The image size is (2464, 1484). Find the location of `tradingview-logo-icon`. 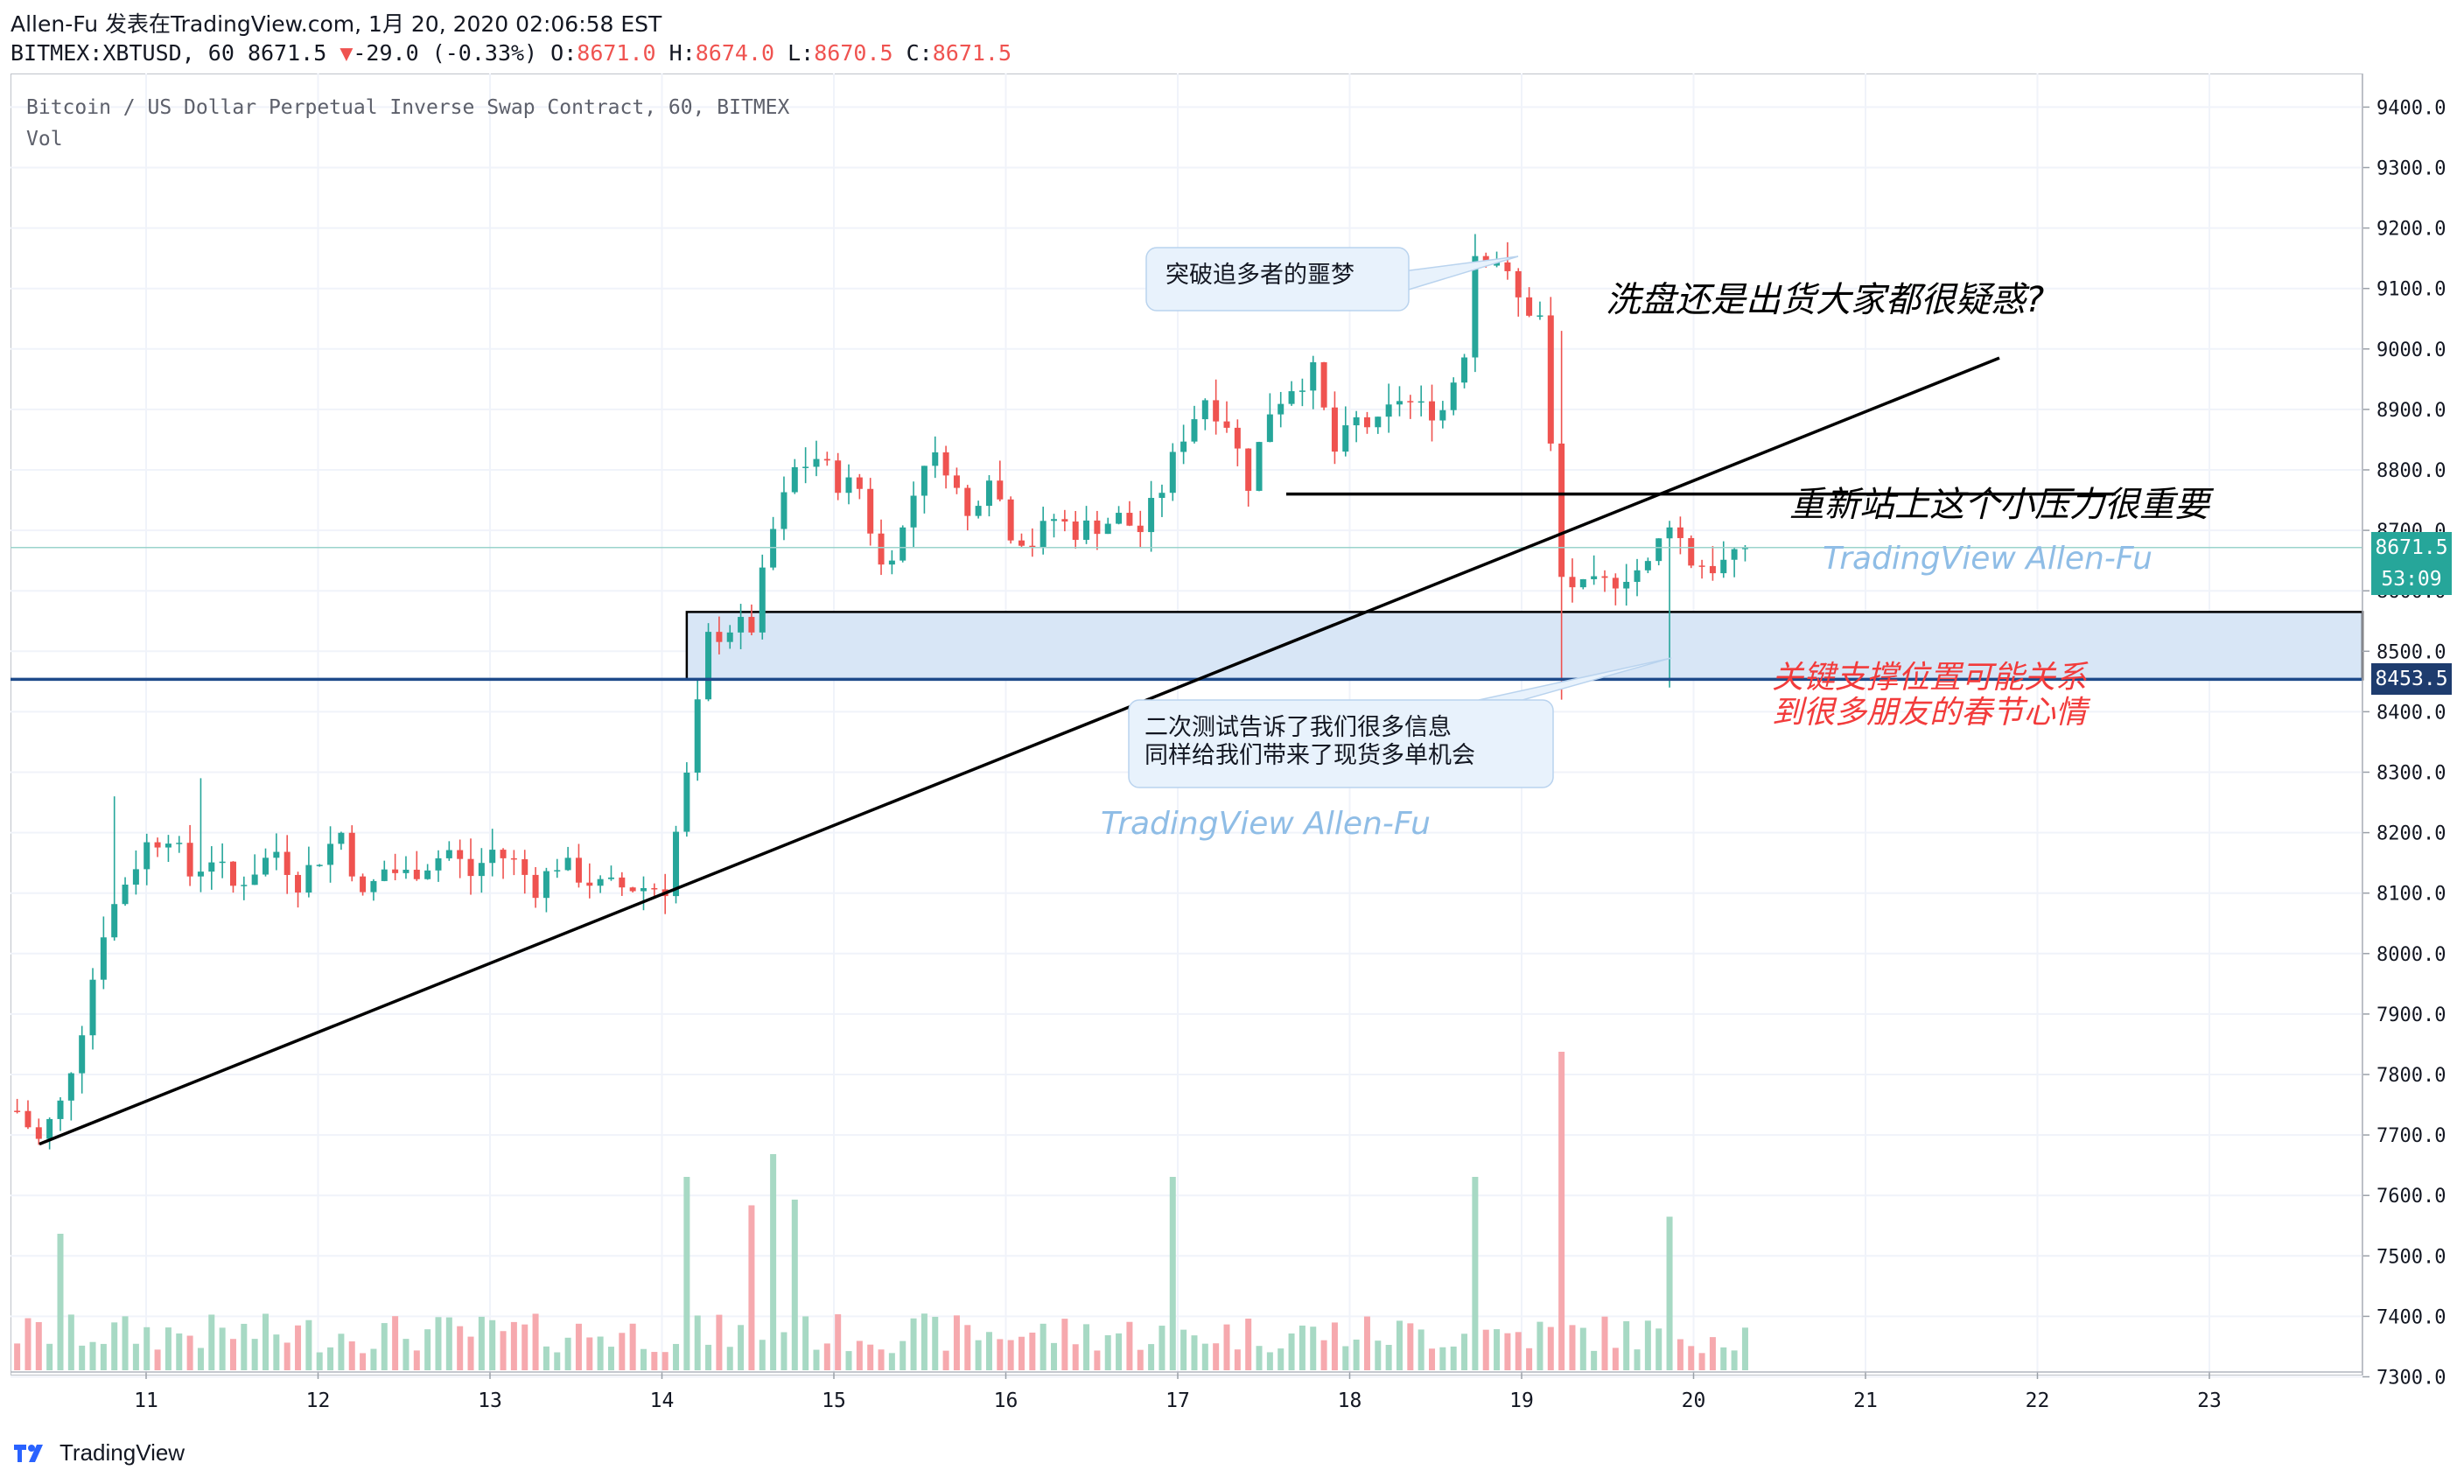

tradingview-logo-icon is located at coordinates (31, 1452).